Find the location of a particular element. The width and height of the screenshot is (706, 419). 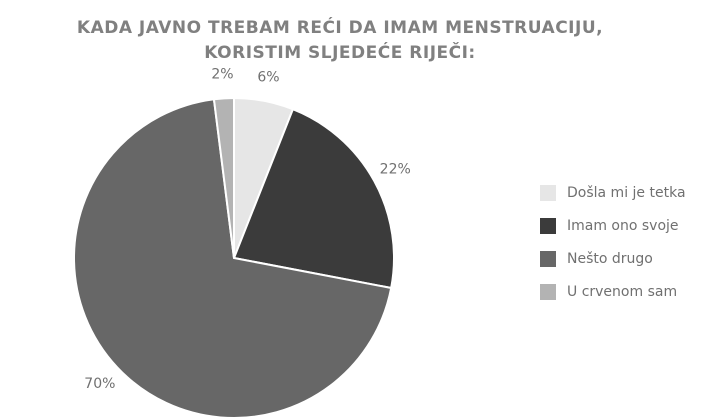

data-label: 70% is located at coordinates (99, 384).